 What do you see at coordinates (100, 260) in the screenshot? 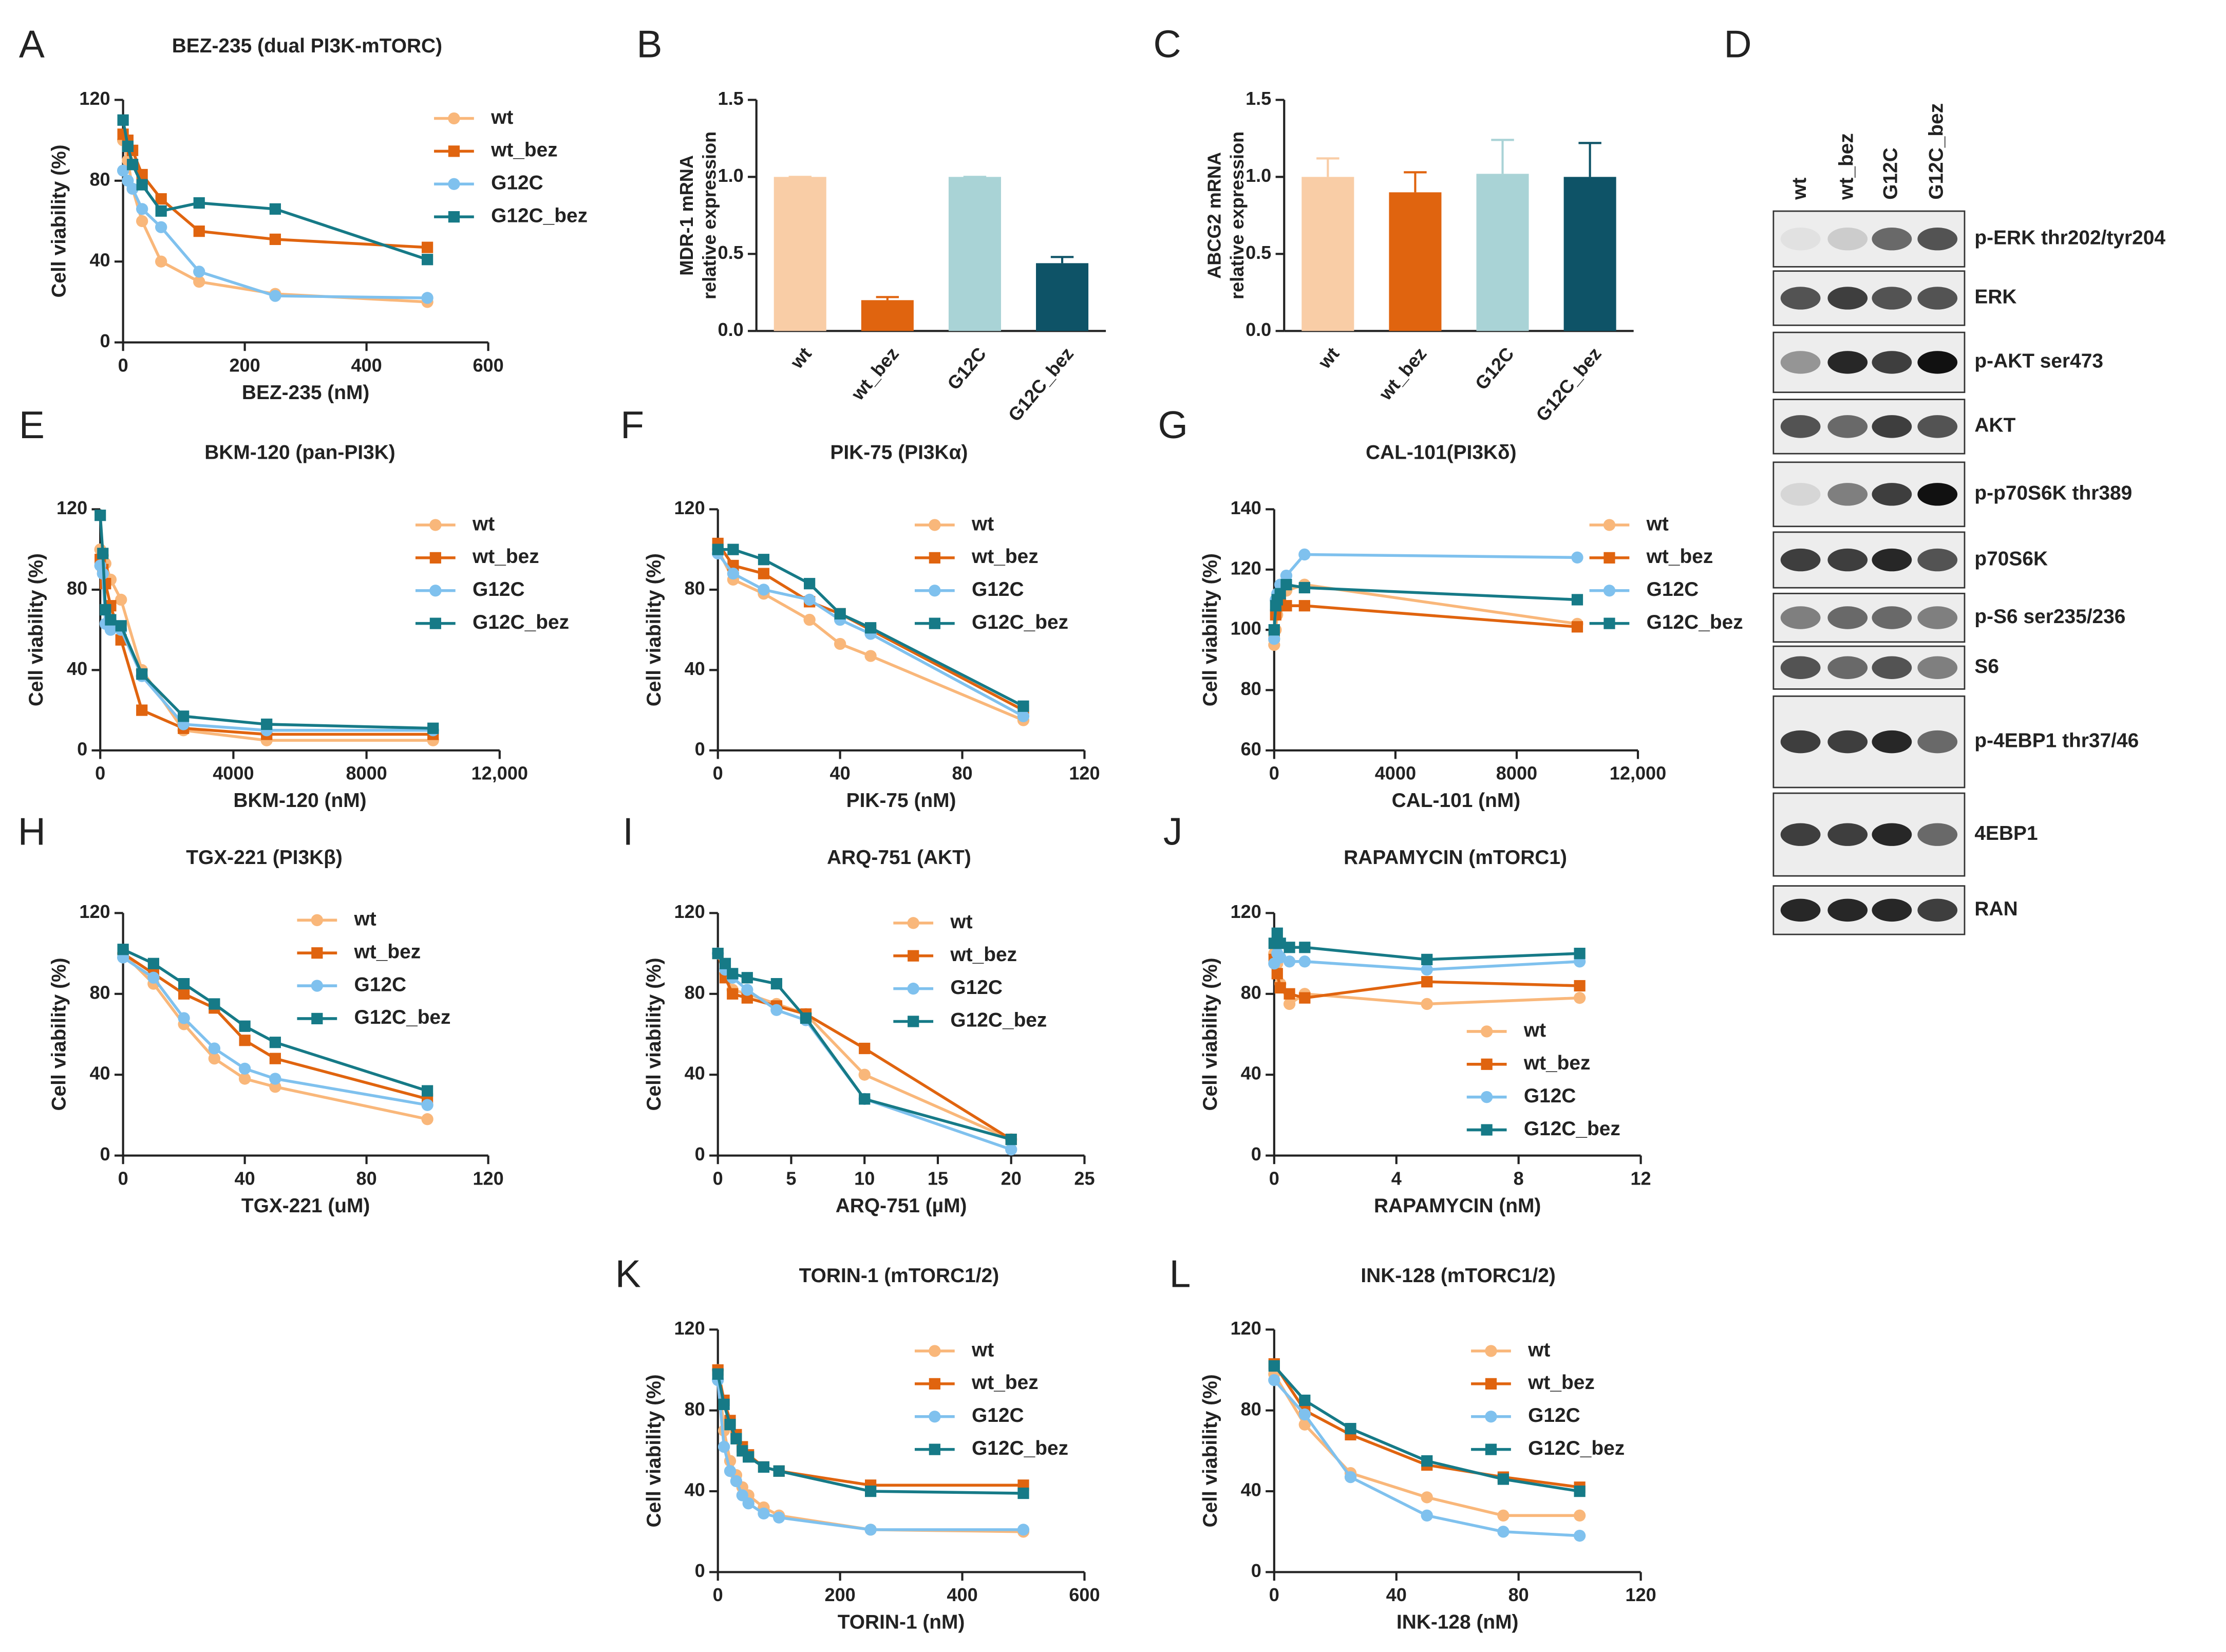
I see `y-tick-label: 40` at bounding box center [100, 260].